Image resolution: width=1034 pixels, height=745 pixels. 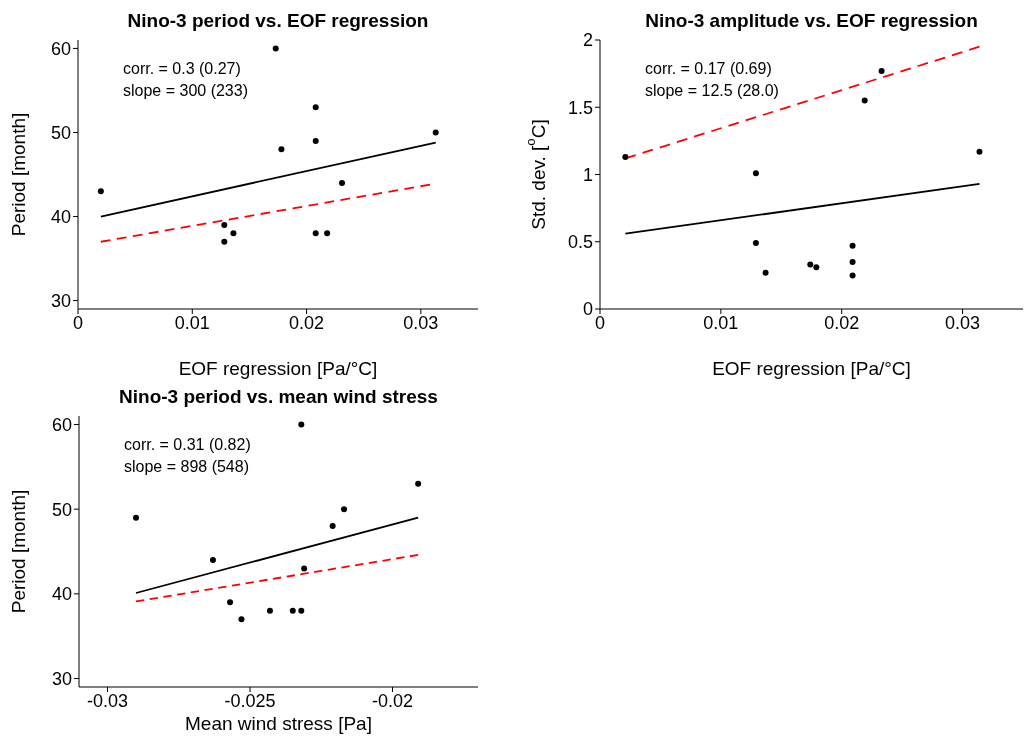 What do you see at coordinates (811, 21) in the screenshot?
I see `chart-title: Nino-3 amplitude vs. EOF regression` at bounding box center [811, 21].